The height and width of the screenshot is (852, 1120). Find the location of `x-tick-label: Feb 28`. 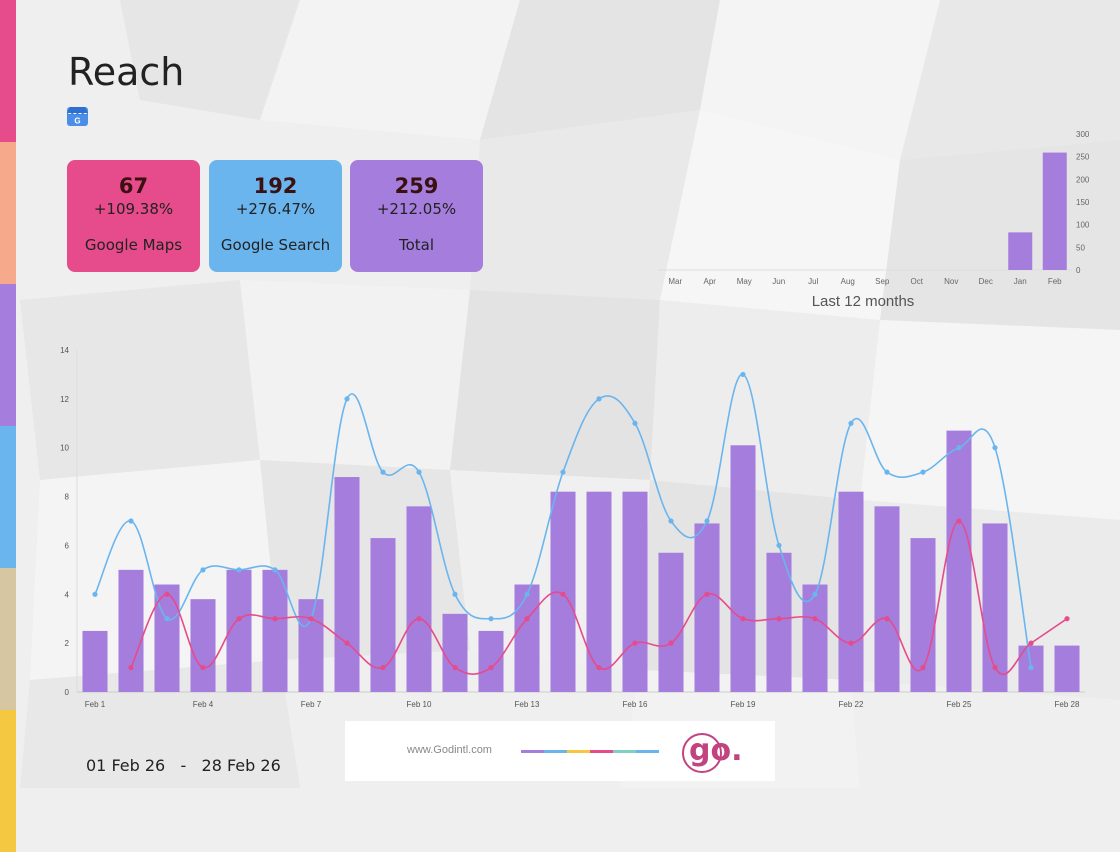

x-tick-label: Feb 28 is located at coordinates (1067, 704).